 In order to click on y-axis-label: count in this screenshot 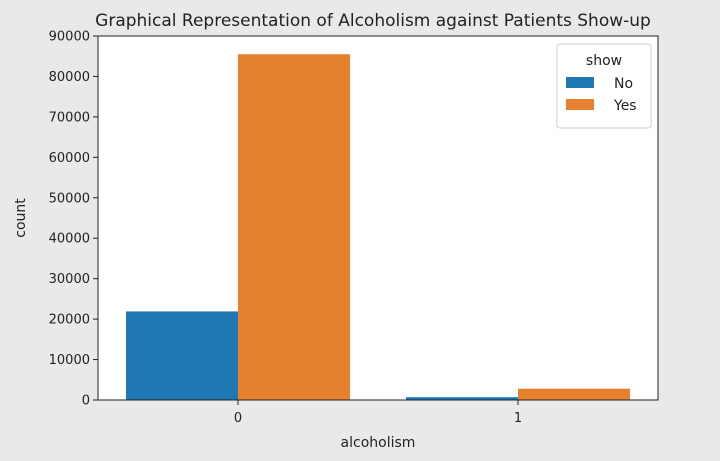, I will do `click(21, 218)`.